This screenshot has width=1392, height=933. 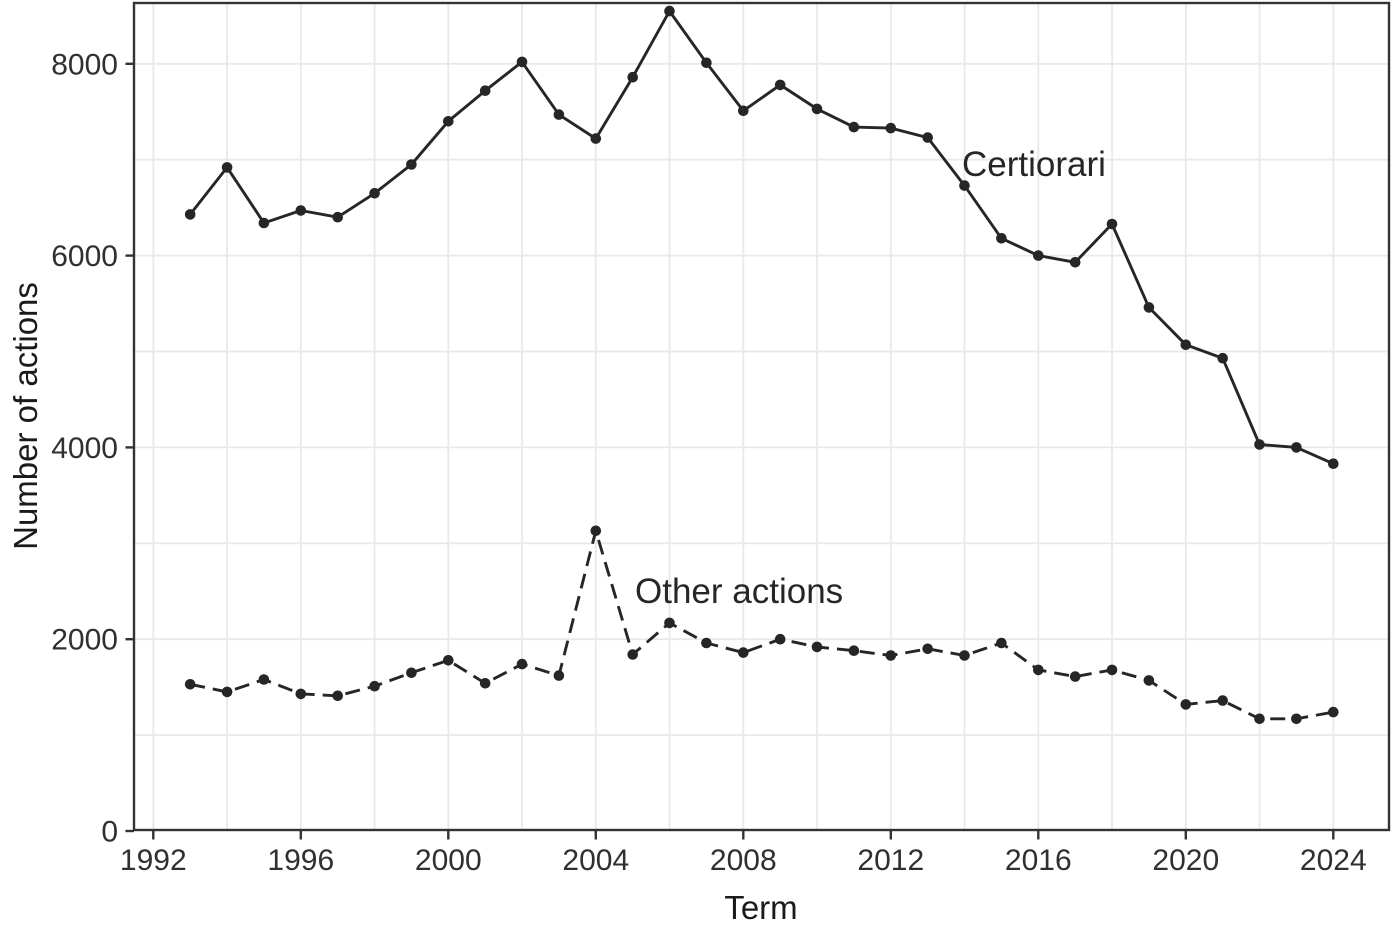 I want to click on y-tick-label: 6000, so click(x=84, y=256).